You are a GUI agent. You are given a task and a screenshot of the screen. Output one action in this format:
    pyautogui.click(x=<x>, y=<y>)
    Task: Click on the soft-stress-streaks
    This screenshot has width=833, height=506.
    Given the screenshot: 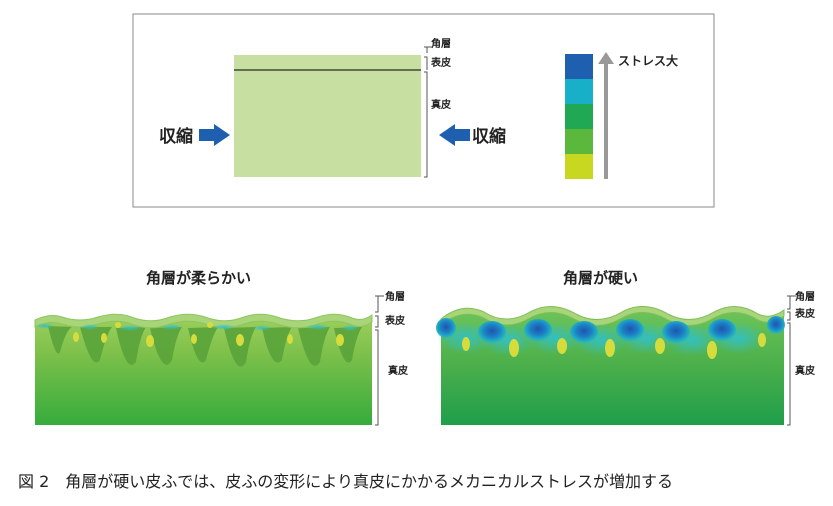 What is the action you would take?
    pyautogui.click(x=197, y=327)
    